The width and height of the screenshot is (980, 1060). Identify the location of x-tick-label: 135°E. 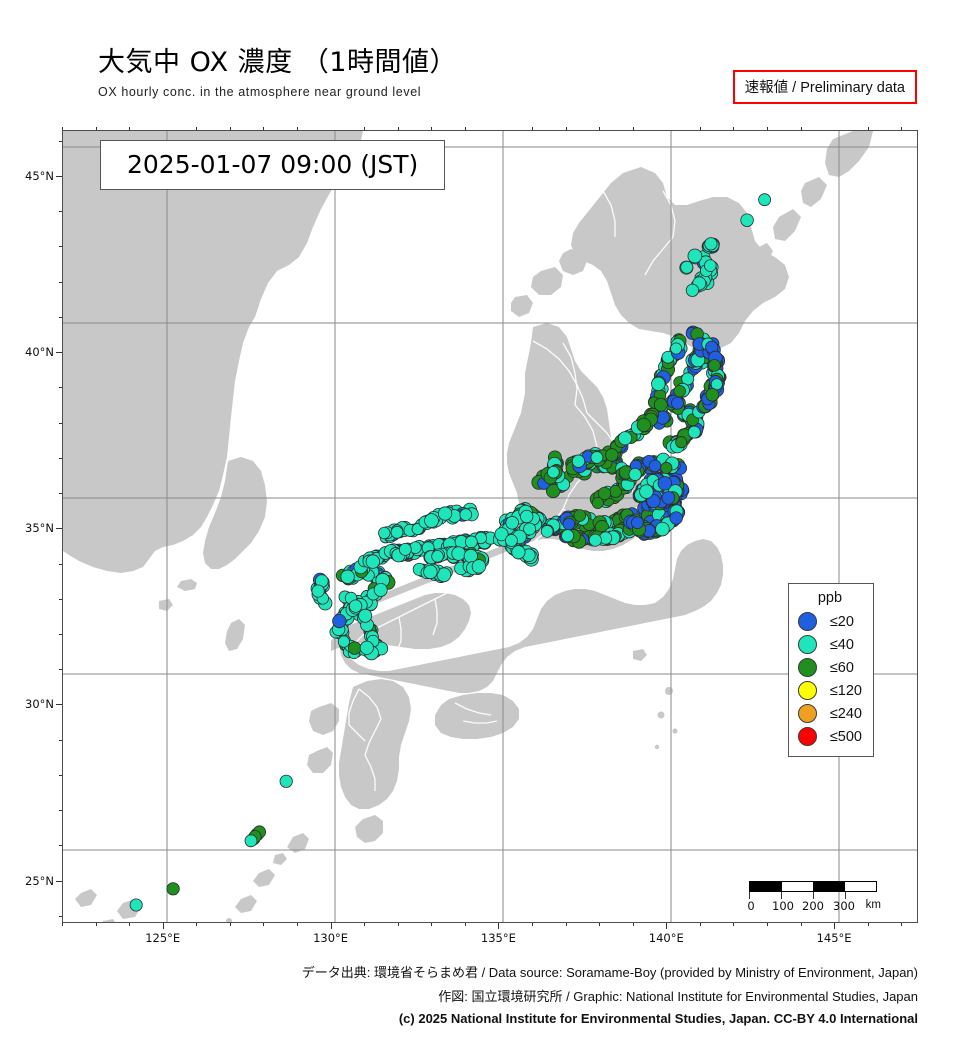
(498, 938).